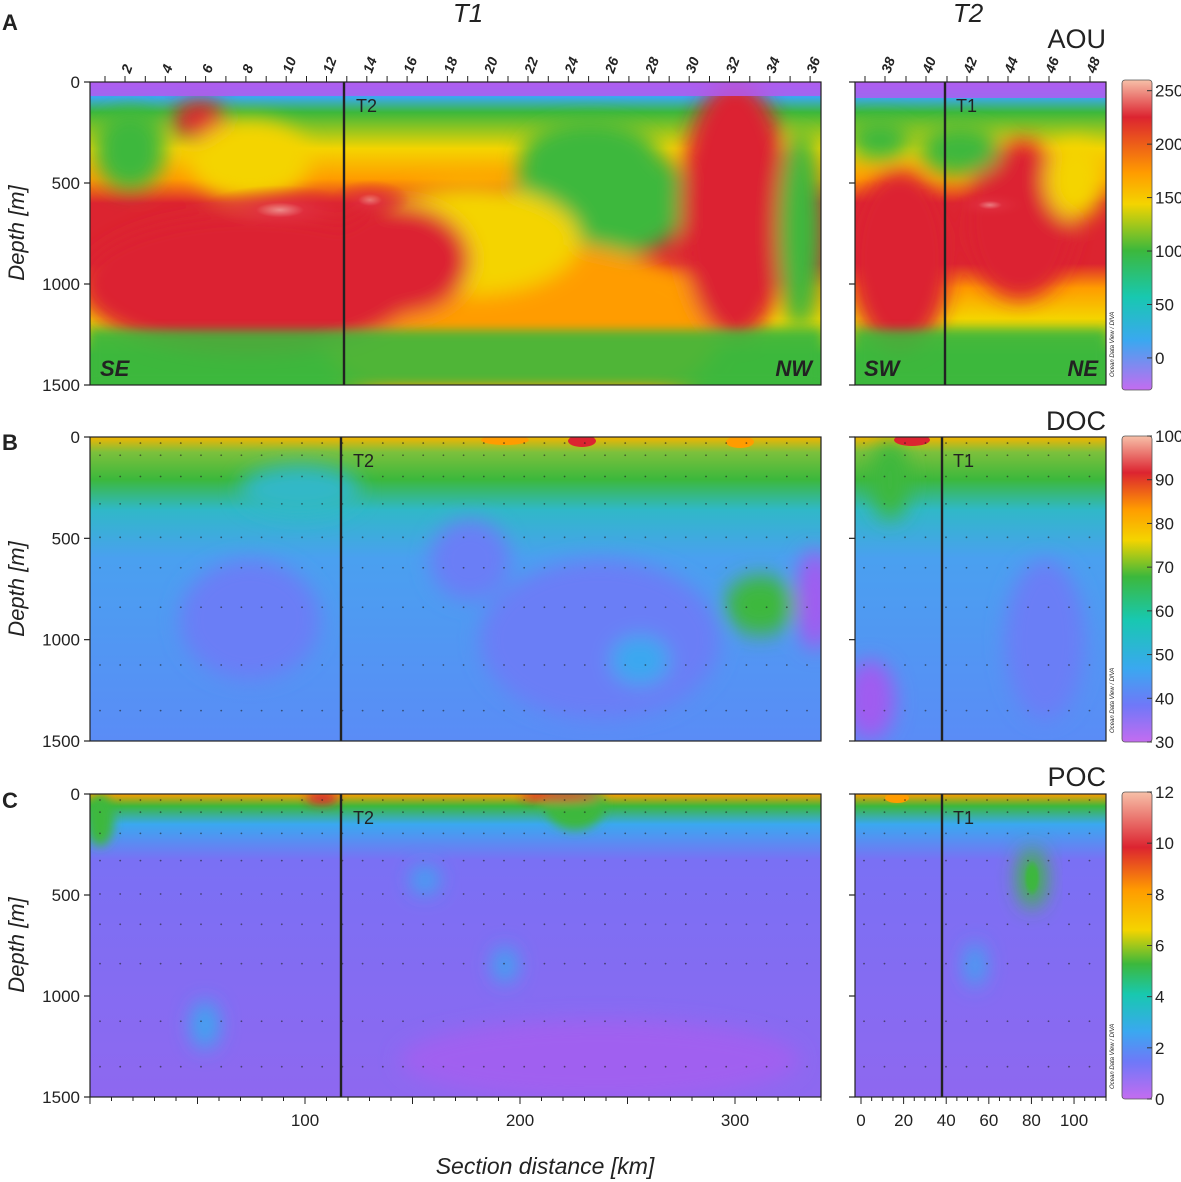  Describe the element at coordinates (1159, 358) in the screenshot. I see `colorbar-tick-label: 0` at that location.